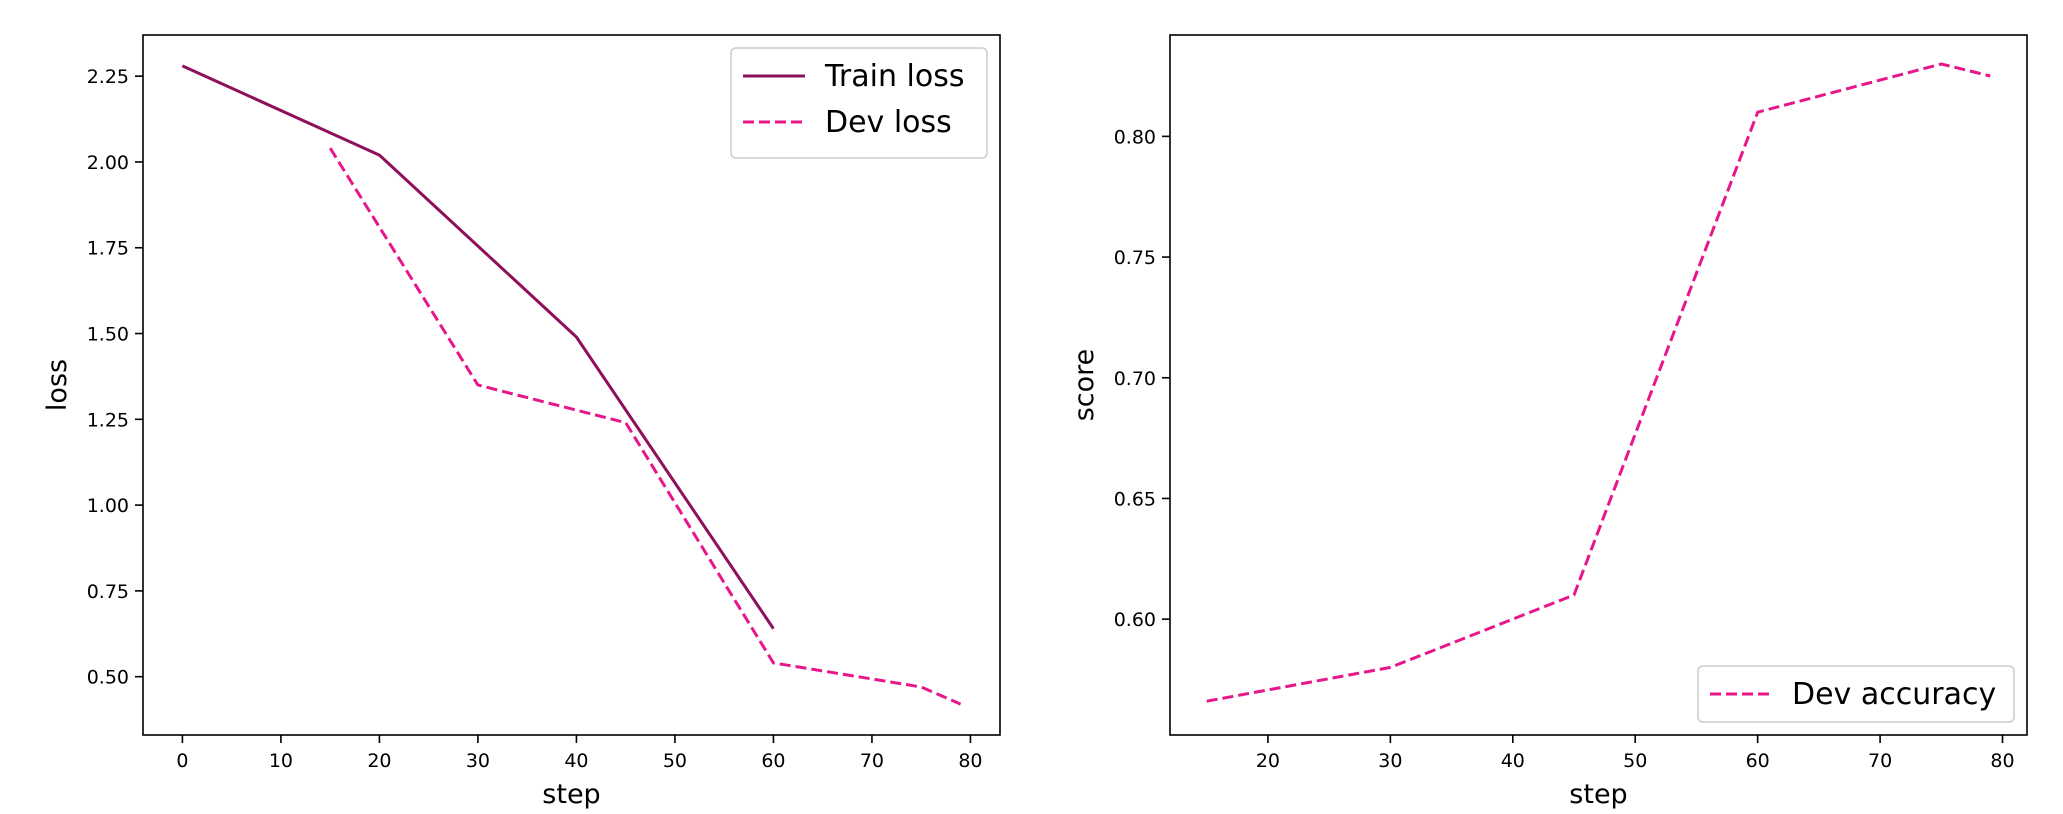 The width and height of the screenshot is (2063, 814). Describe the element at coordinates (281, 761) in the screenshot. I see `x-tick-label: 10` at that location.